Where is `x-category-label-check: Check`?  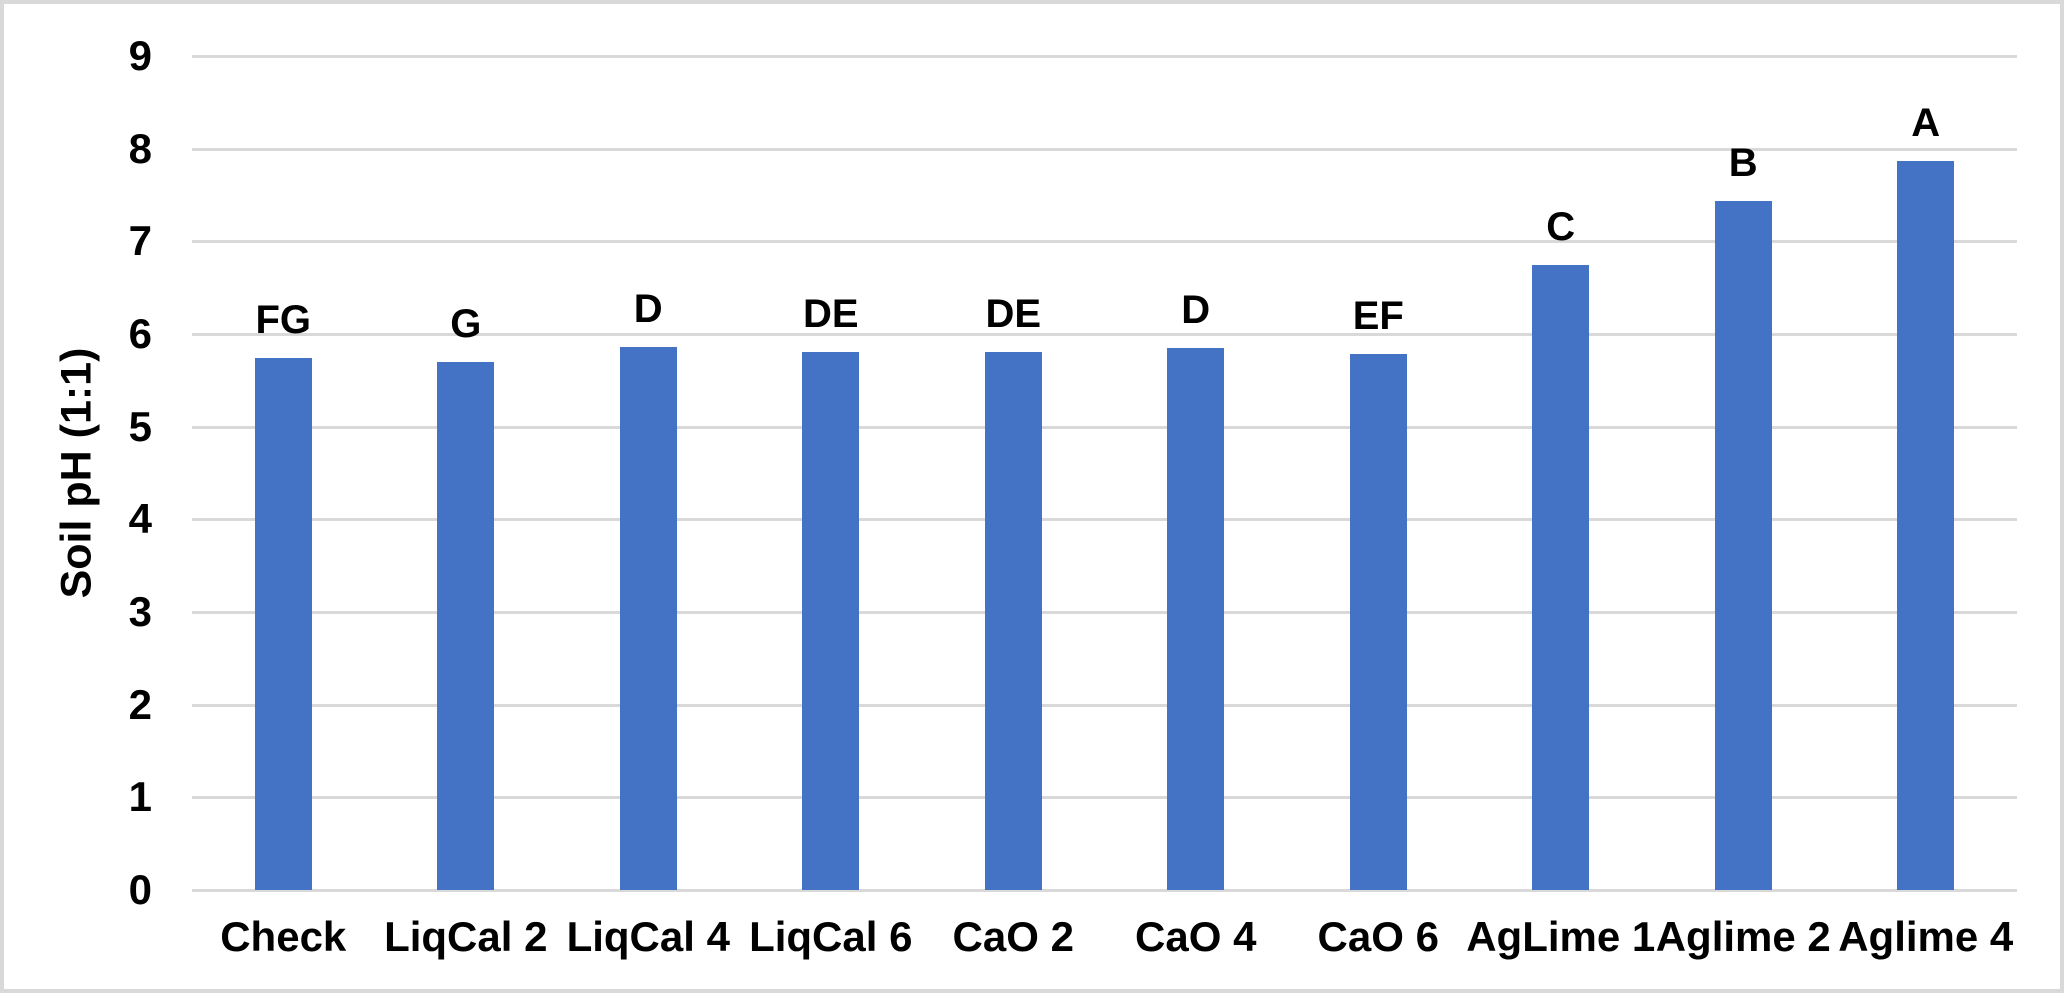 x-category-label-check: Check is located at coordinates (283, 936).